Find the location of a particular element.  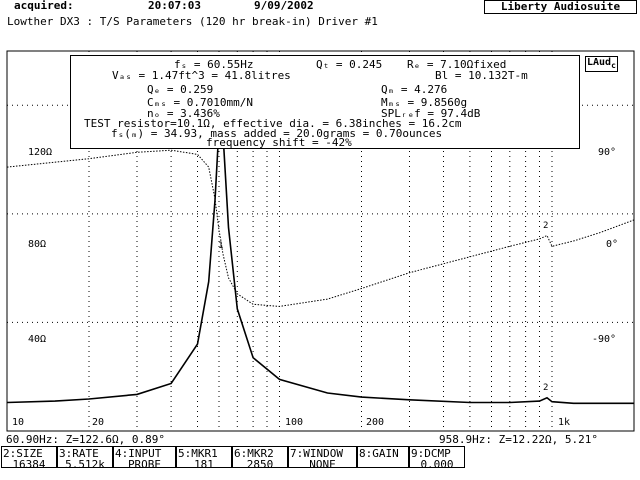

softkey-size: 2:SIZE 16384 is located at coordinates (29, 458).